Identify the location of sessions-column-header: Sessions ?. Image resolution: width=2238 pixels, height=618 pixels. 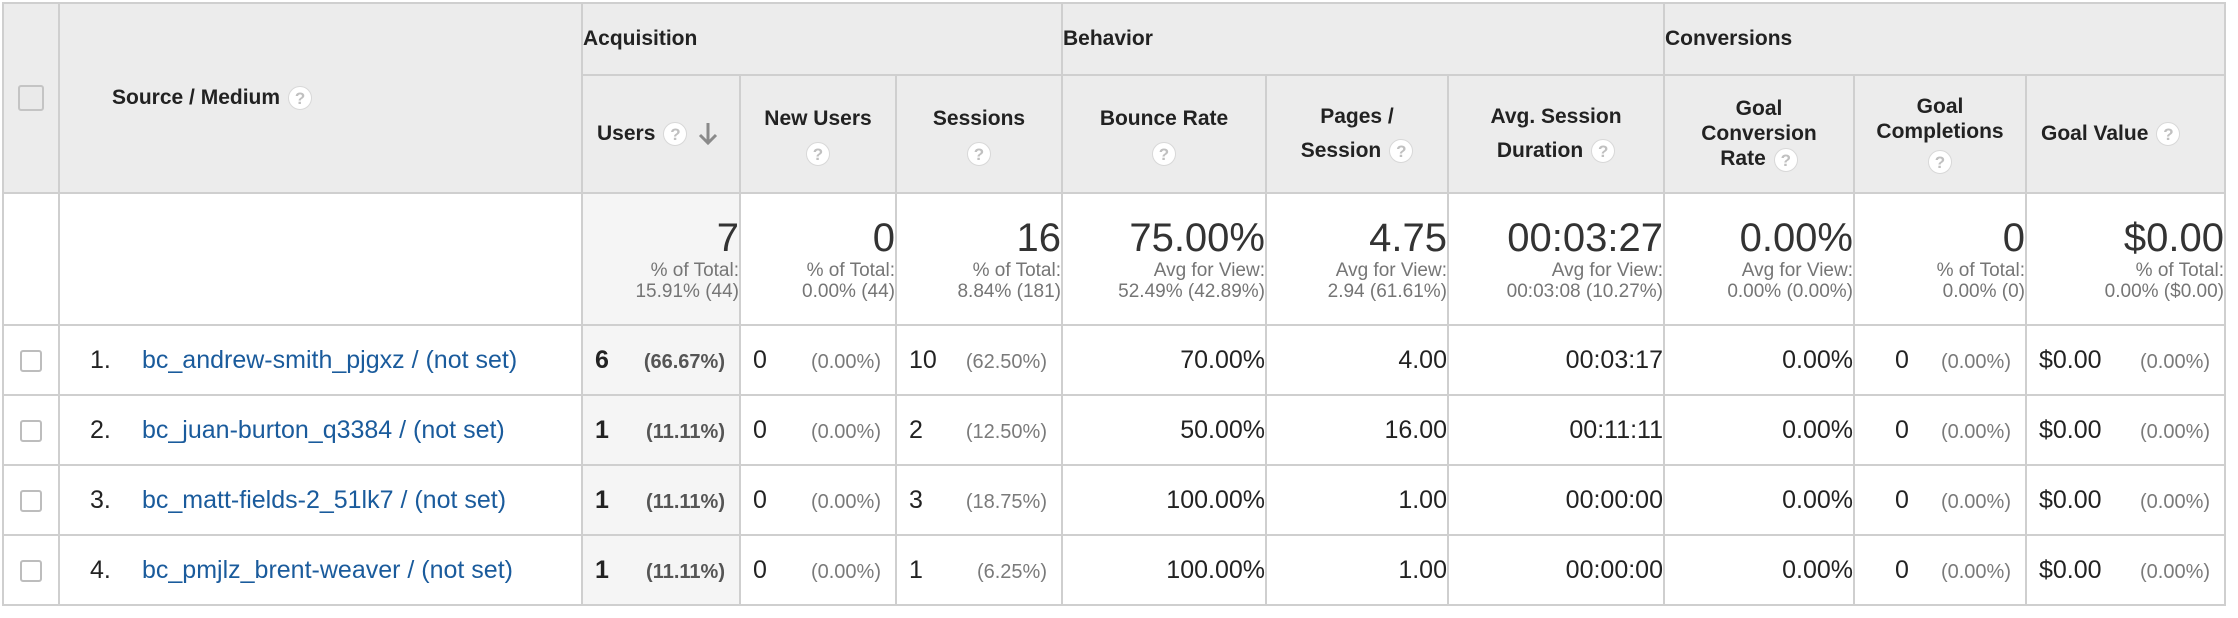
(979, 134).